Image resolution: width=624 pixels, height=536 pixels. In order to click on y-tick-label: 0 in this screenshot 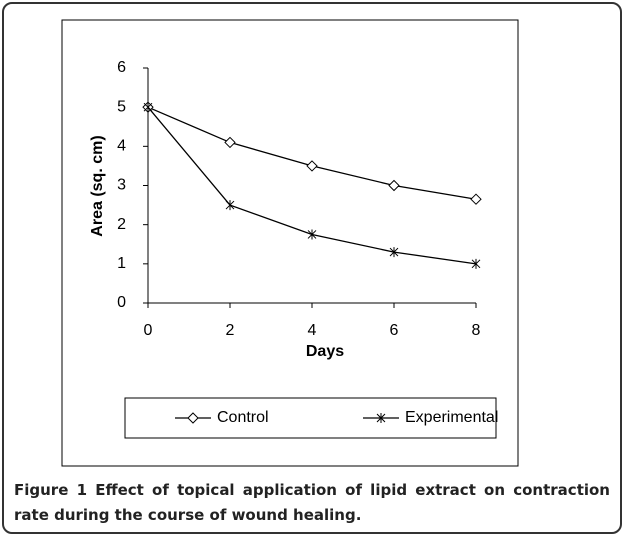, I will do `click(121, 302)`.